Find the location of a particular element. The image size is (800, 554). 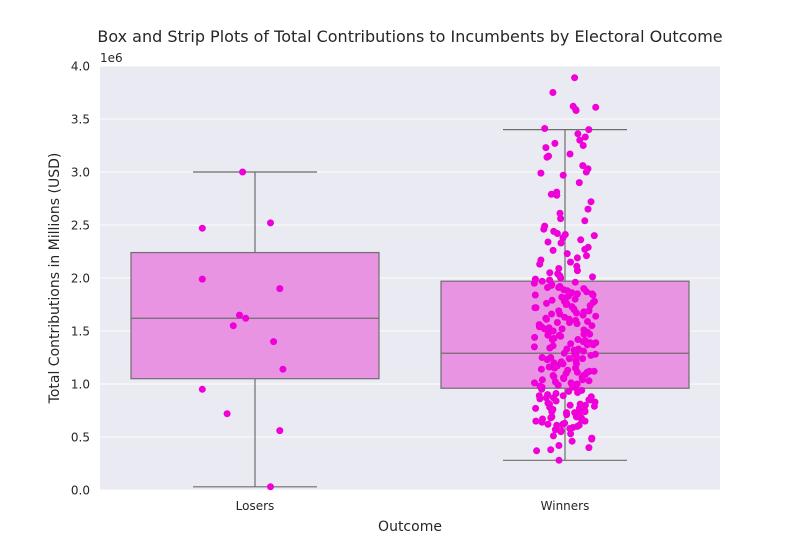

y-tick-label: 2.5 is located at coordinates (80, 226).